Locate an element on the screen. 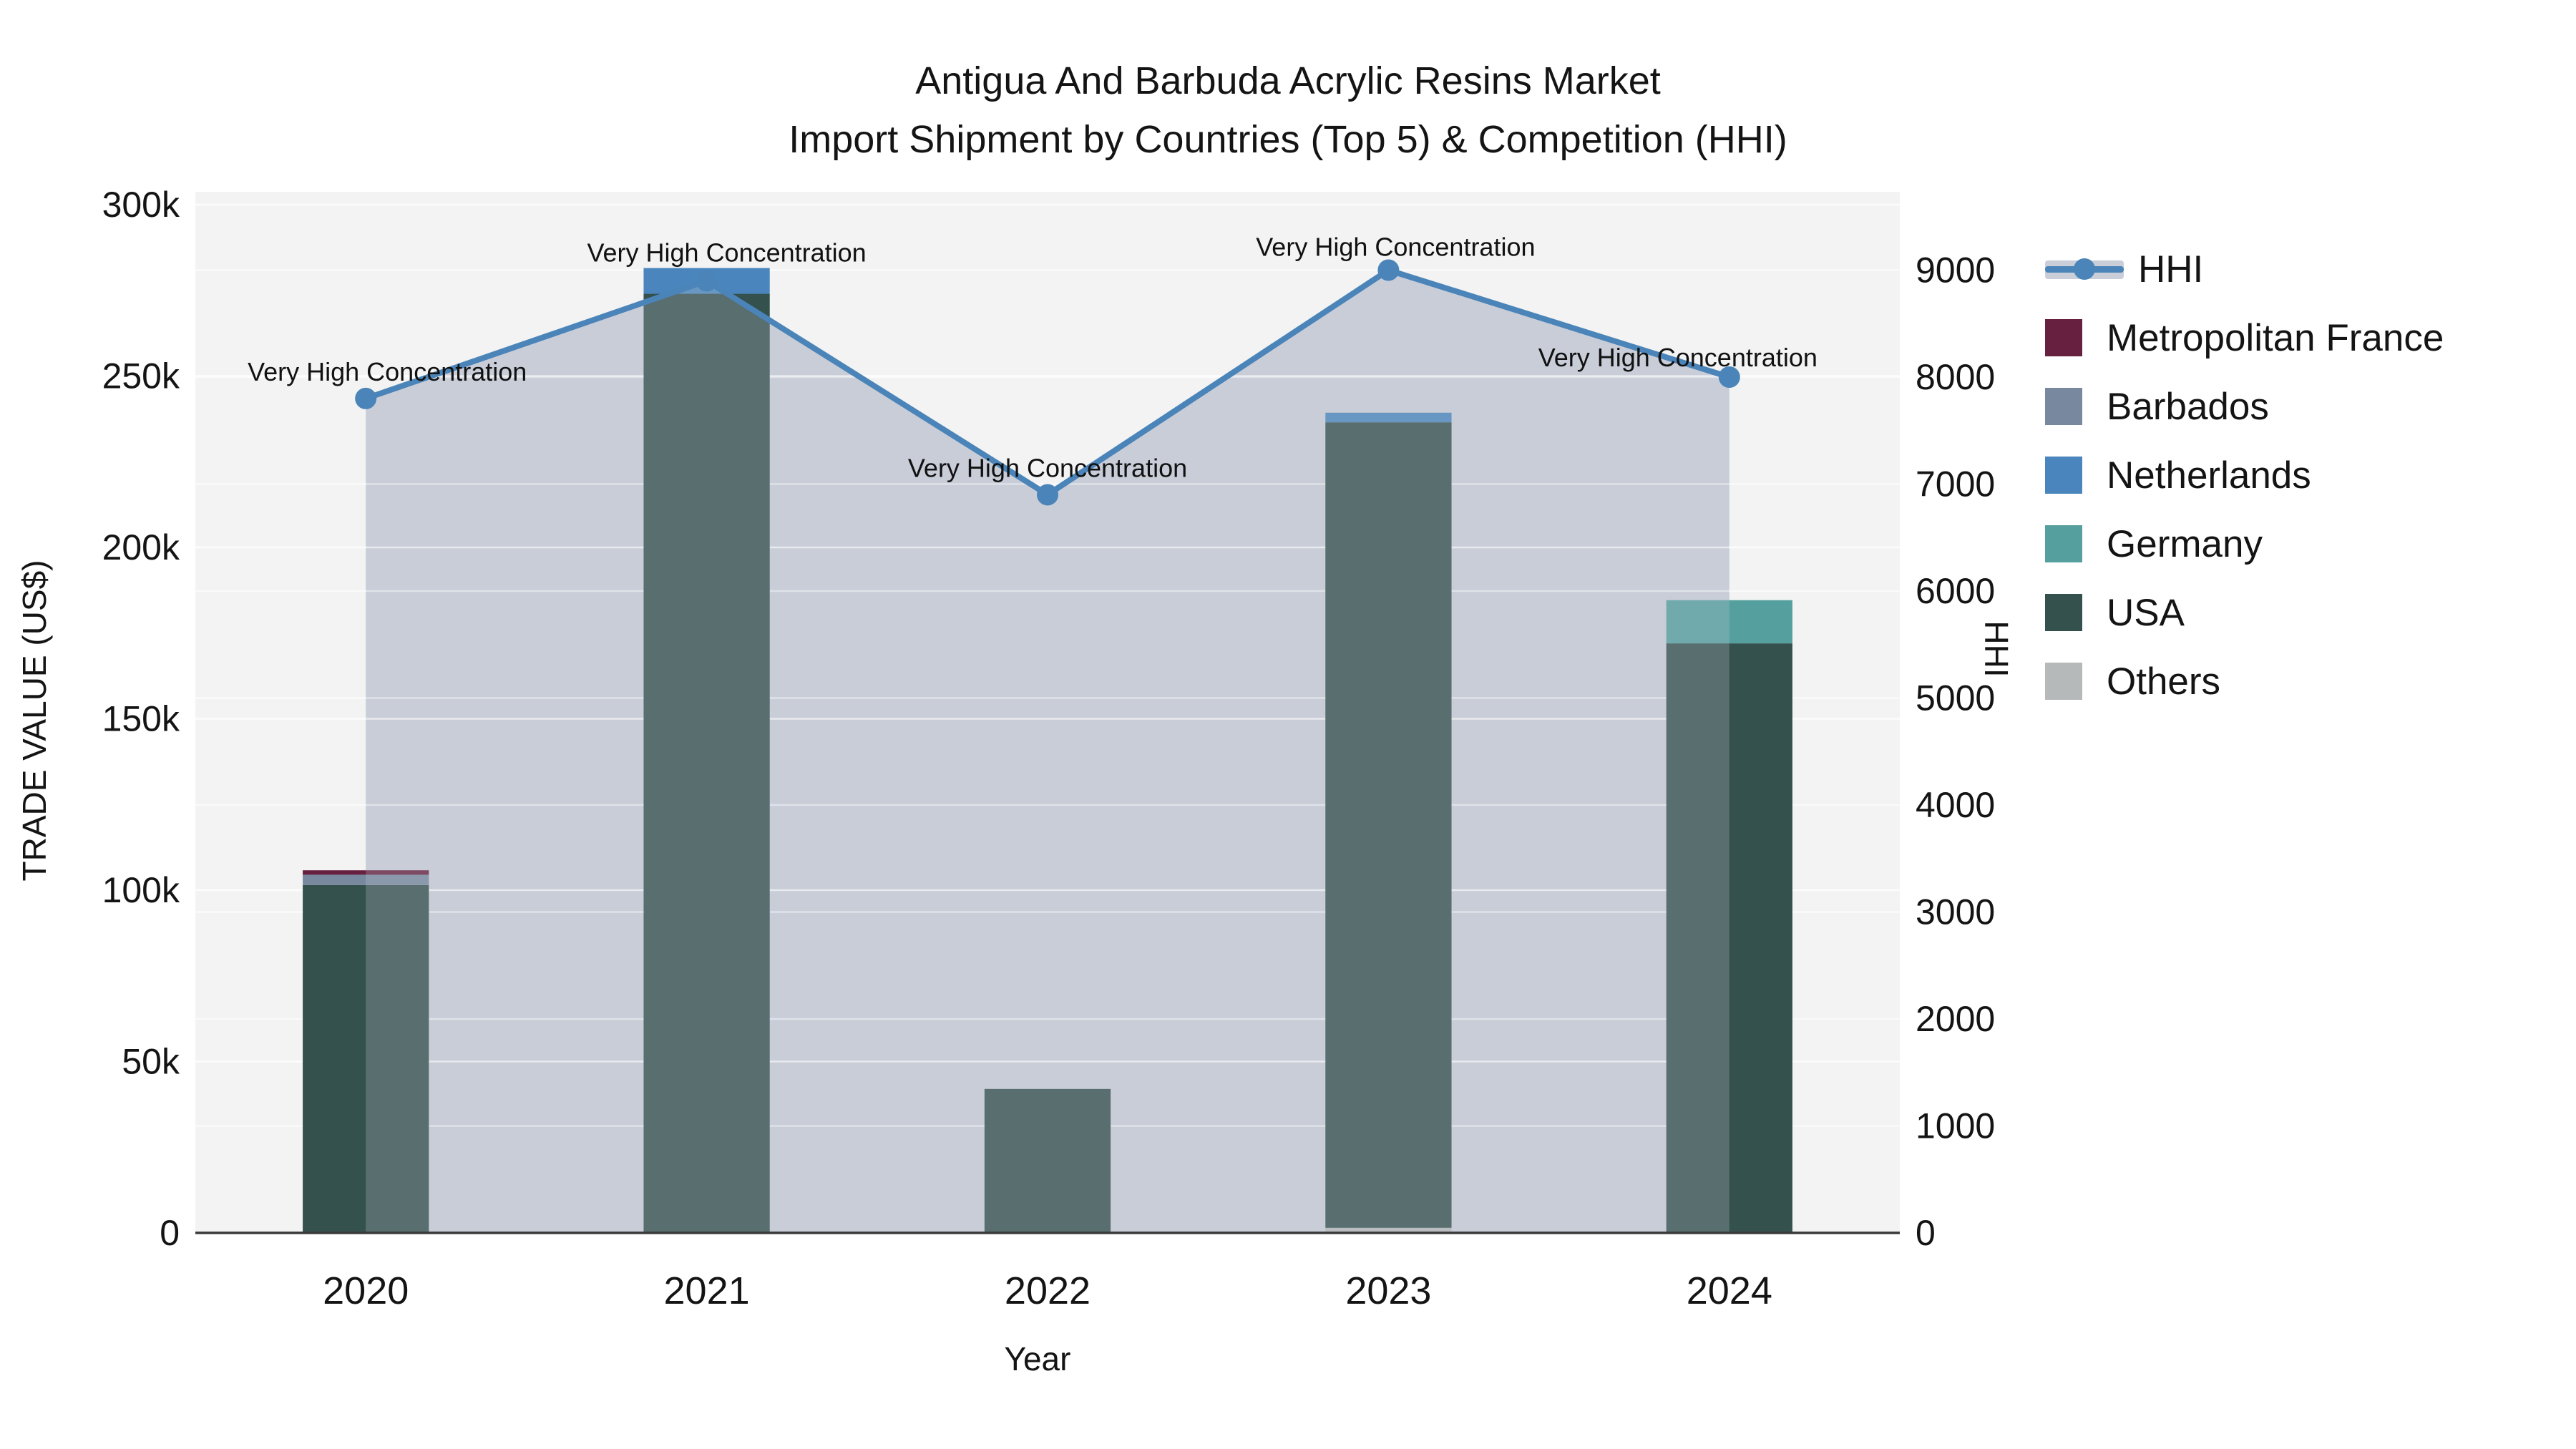 The image size is (2576, 1449). y-right-axis-title: HHI is located at coordinates (1996, 649).